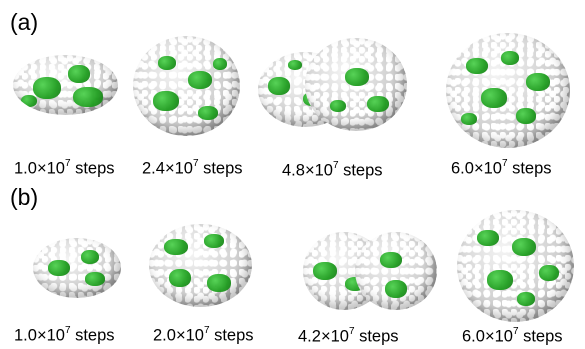 This screenshot has height=349, width=585. Describe the element at coordinates (356, 84) in the screenshot. I see `cluster-a3-right` at that location.